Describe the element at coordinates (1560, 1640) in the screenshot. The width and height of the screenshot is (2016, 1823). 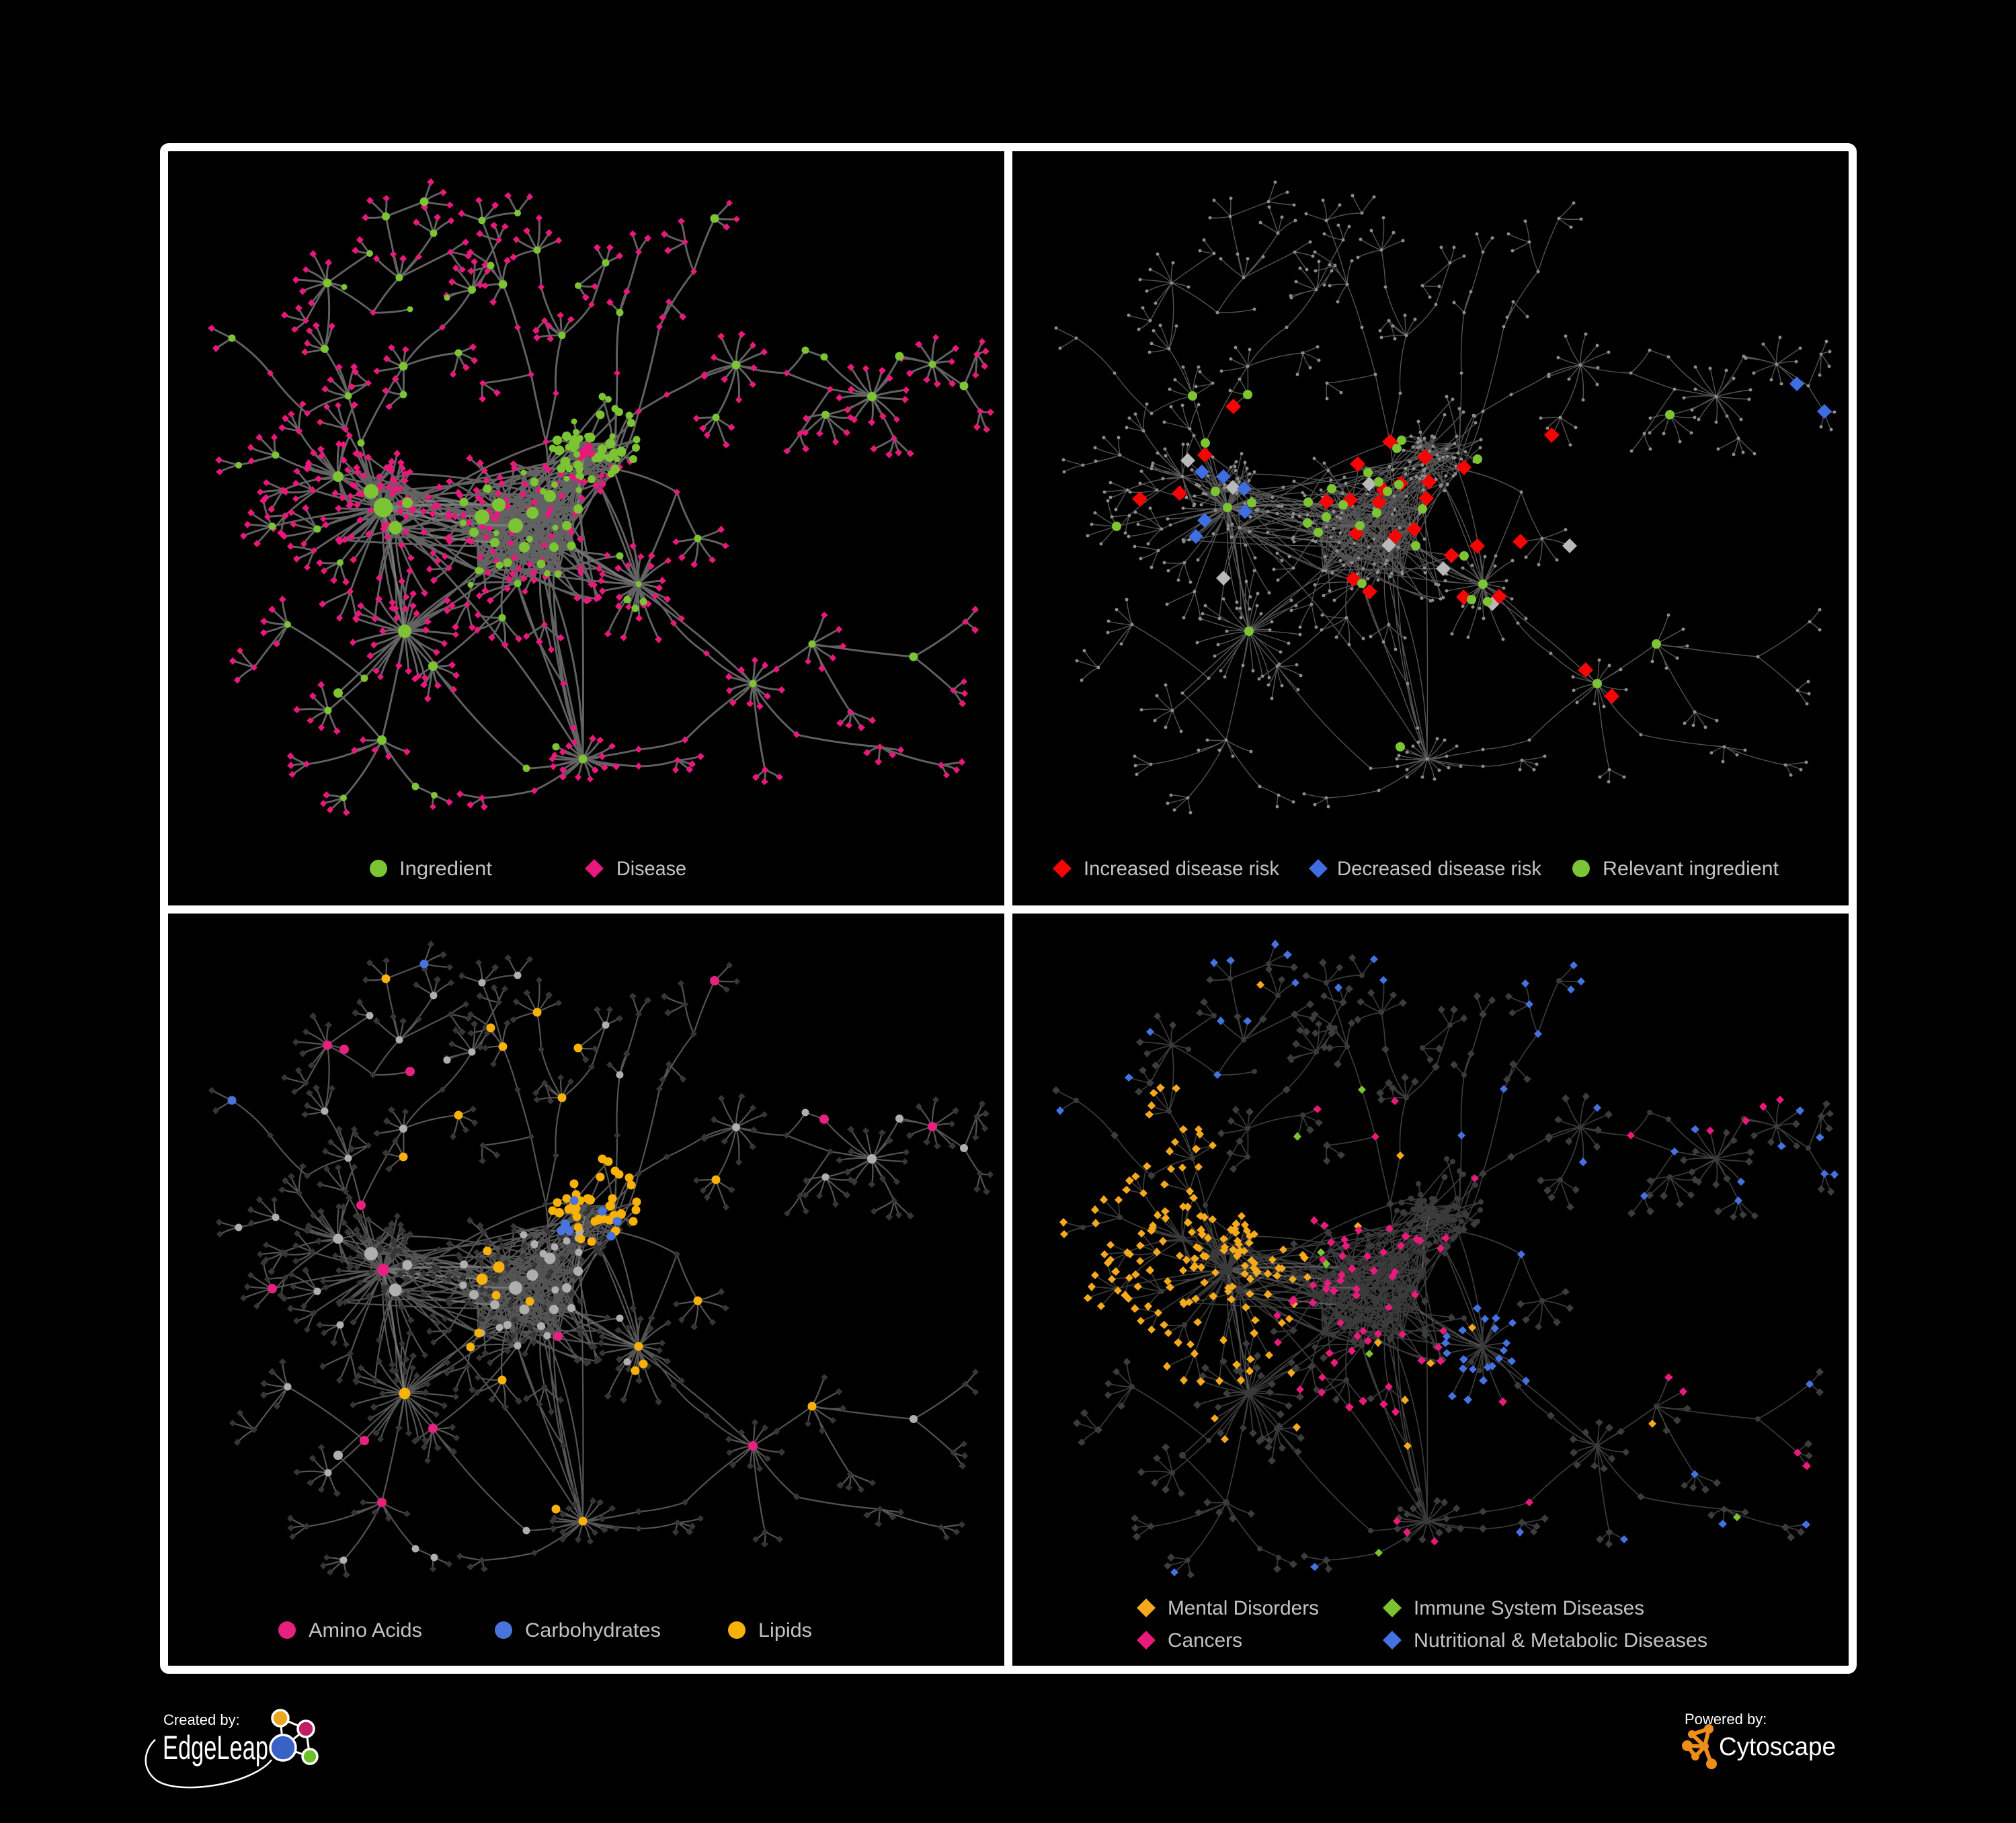
I see `svg-text:Nutritional & Metabolic Diseas: Nutritional & Metabolic Diseases` at that location.